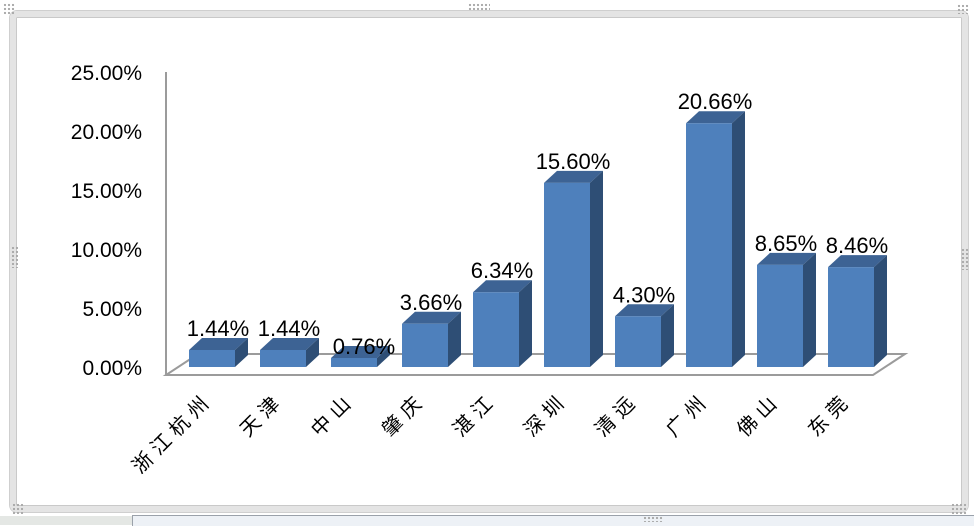  Describe the element at coordinates (106, 73) in the screenshot. I see `y-axis-tick-label: 25.00%` at that location.